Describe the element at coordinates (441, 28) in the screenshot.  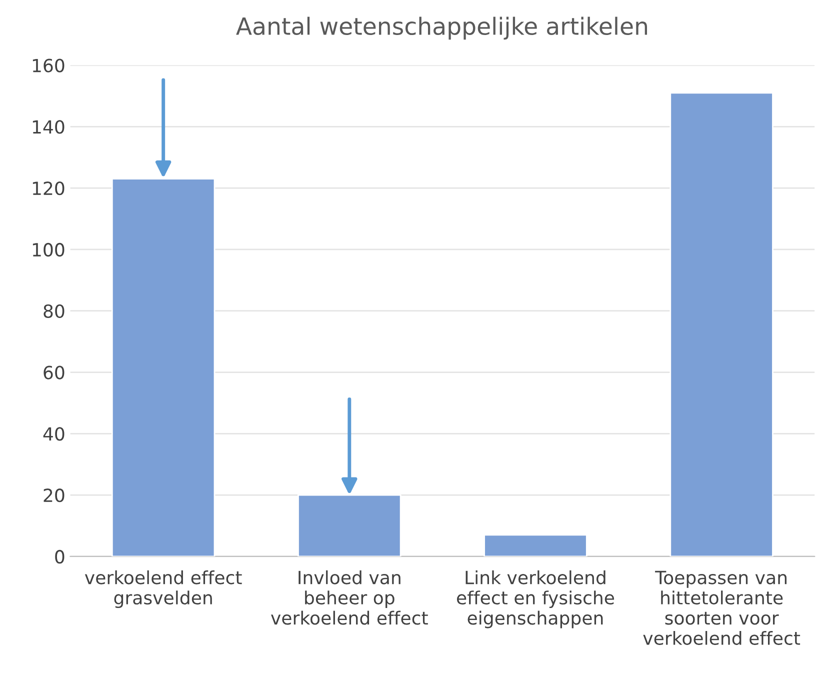
I see `chart-title: Aantal wetenschappelijke artikelen` at that location.